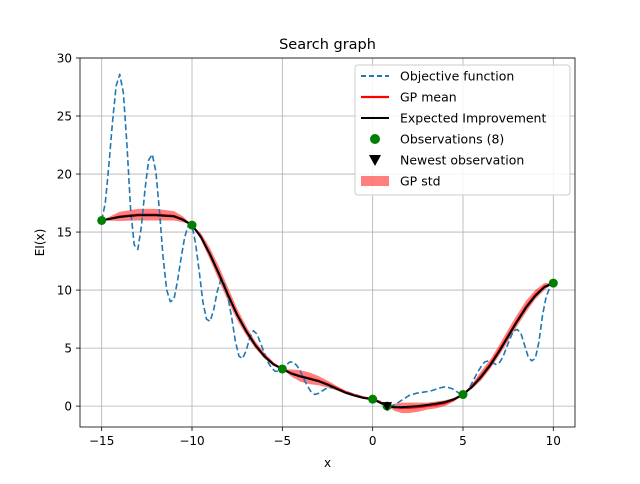 The width and height of the screenshot is (640, 484). Describe the element at coordinates (452, 139) in the screenshot. I see `legend-label-observations: Observations (8)` at that location.